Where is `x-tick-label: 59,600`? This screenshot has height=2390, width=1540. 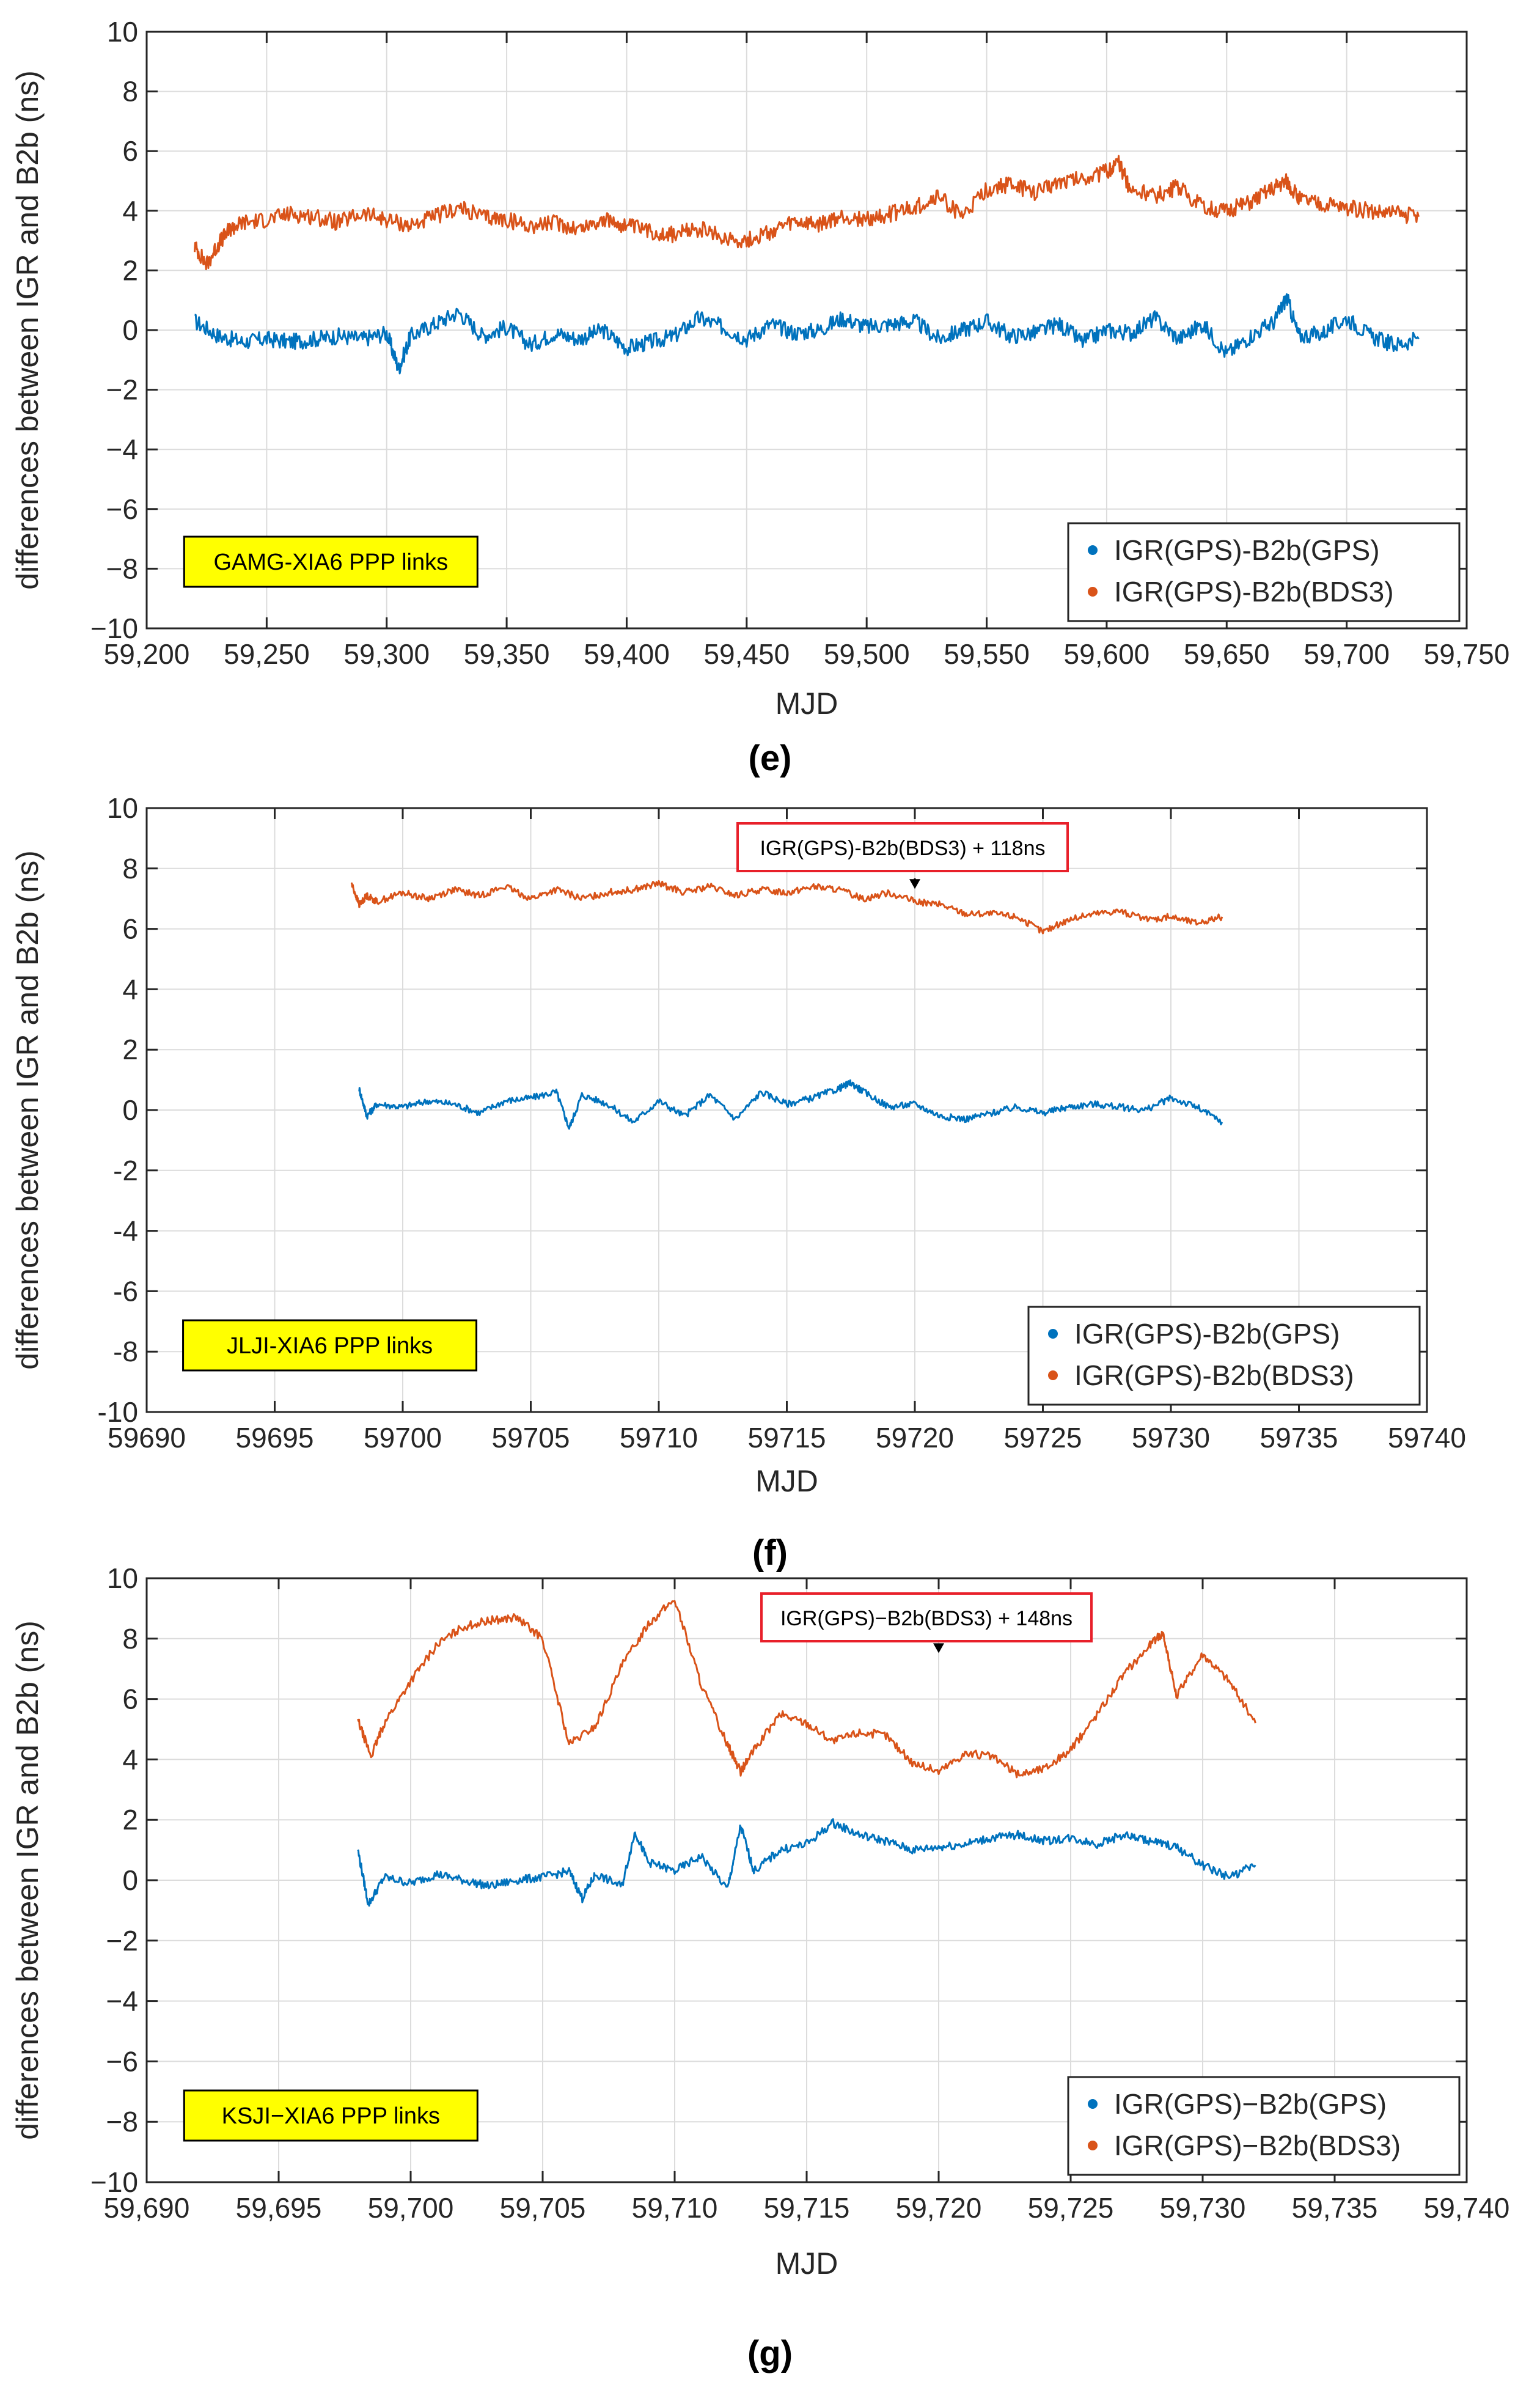 x-tick-label: 59,600 is located at coordinates (1107, 654).